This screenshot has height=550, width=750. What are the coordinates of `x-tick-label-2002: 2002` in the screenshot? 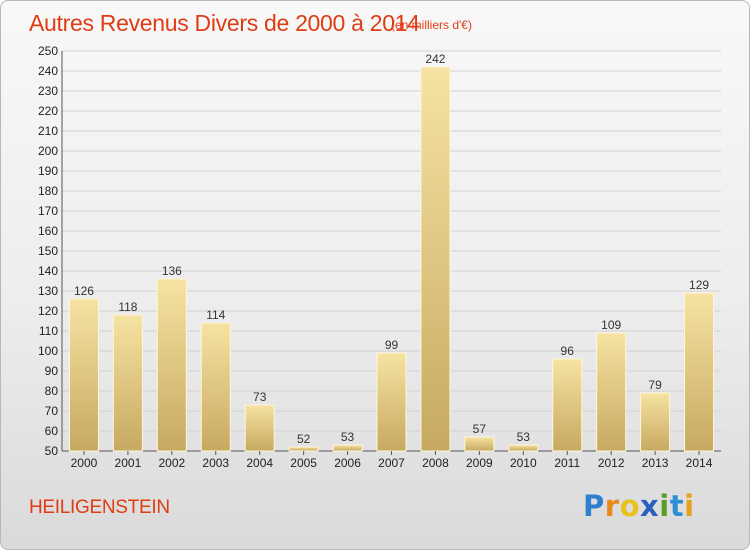 It's located at (171, 463).